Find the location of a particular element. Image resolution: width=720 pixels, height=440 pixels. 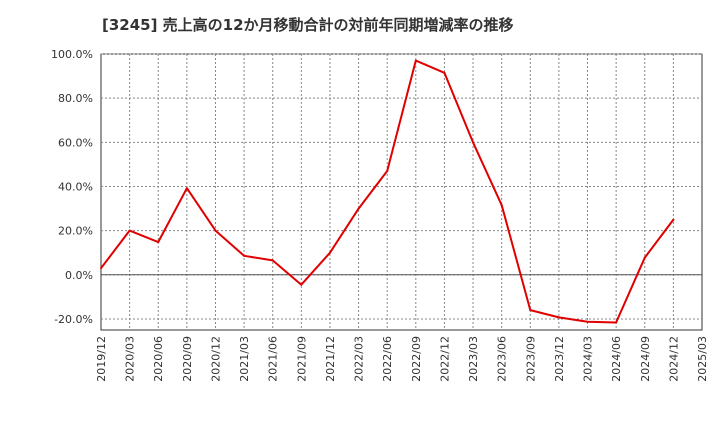

x-tick-label: 2024/12 is located at coordinates (673, 359).